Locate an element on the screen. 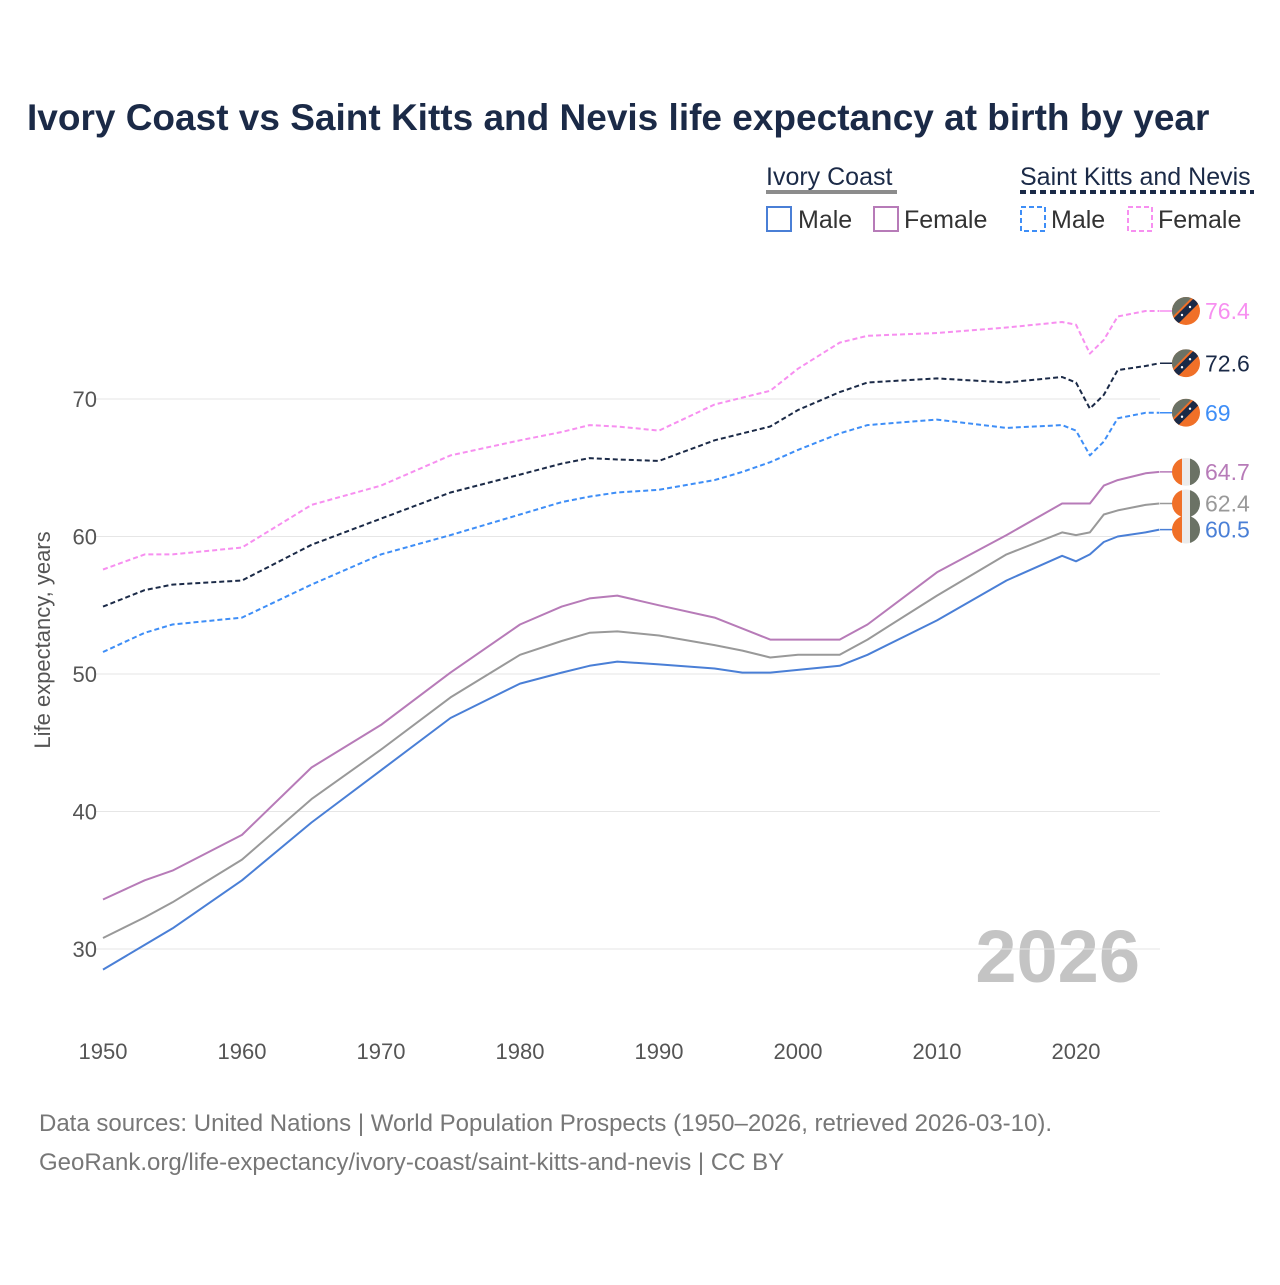 The image size is (1280, 1285). end-value-label: 72.6 is located at coordinates (1227, 363).